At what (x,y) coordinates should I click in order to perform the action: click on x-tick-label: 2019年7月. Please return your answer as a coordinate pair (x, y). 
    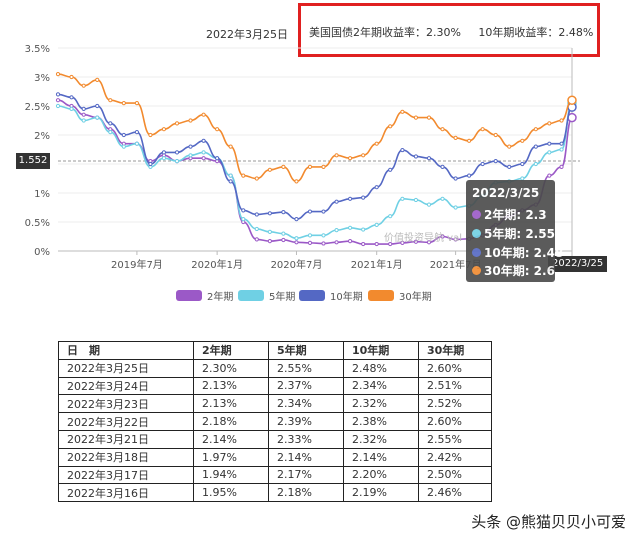
    Looking at the image, I should click on (137, 264).